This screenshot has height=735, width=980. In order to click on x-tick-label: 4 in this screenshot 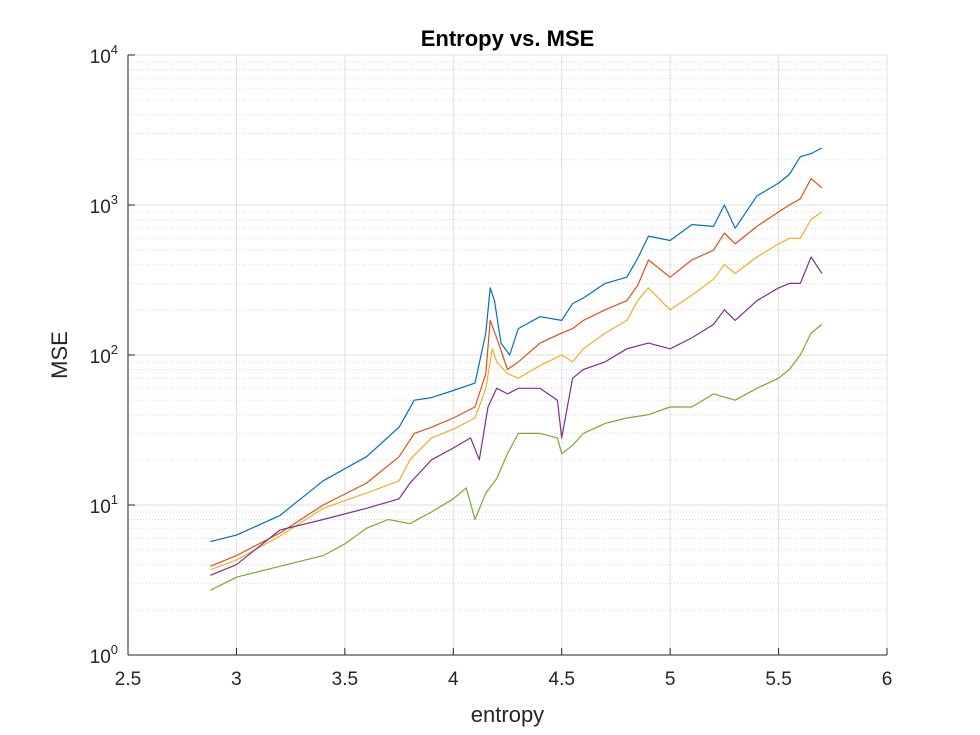, I will do `click(453, 679)`.